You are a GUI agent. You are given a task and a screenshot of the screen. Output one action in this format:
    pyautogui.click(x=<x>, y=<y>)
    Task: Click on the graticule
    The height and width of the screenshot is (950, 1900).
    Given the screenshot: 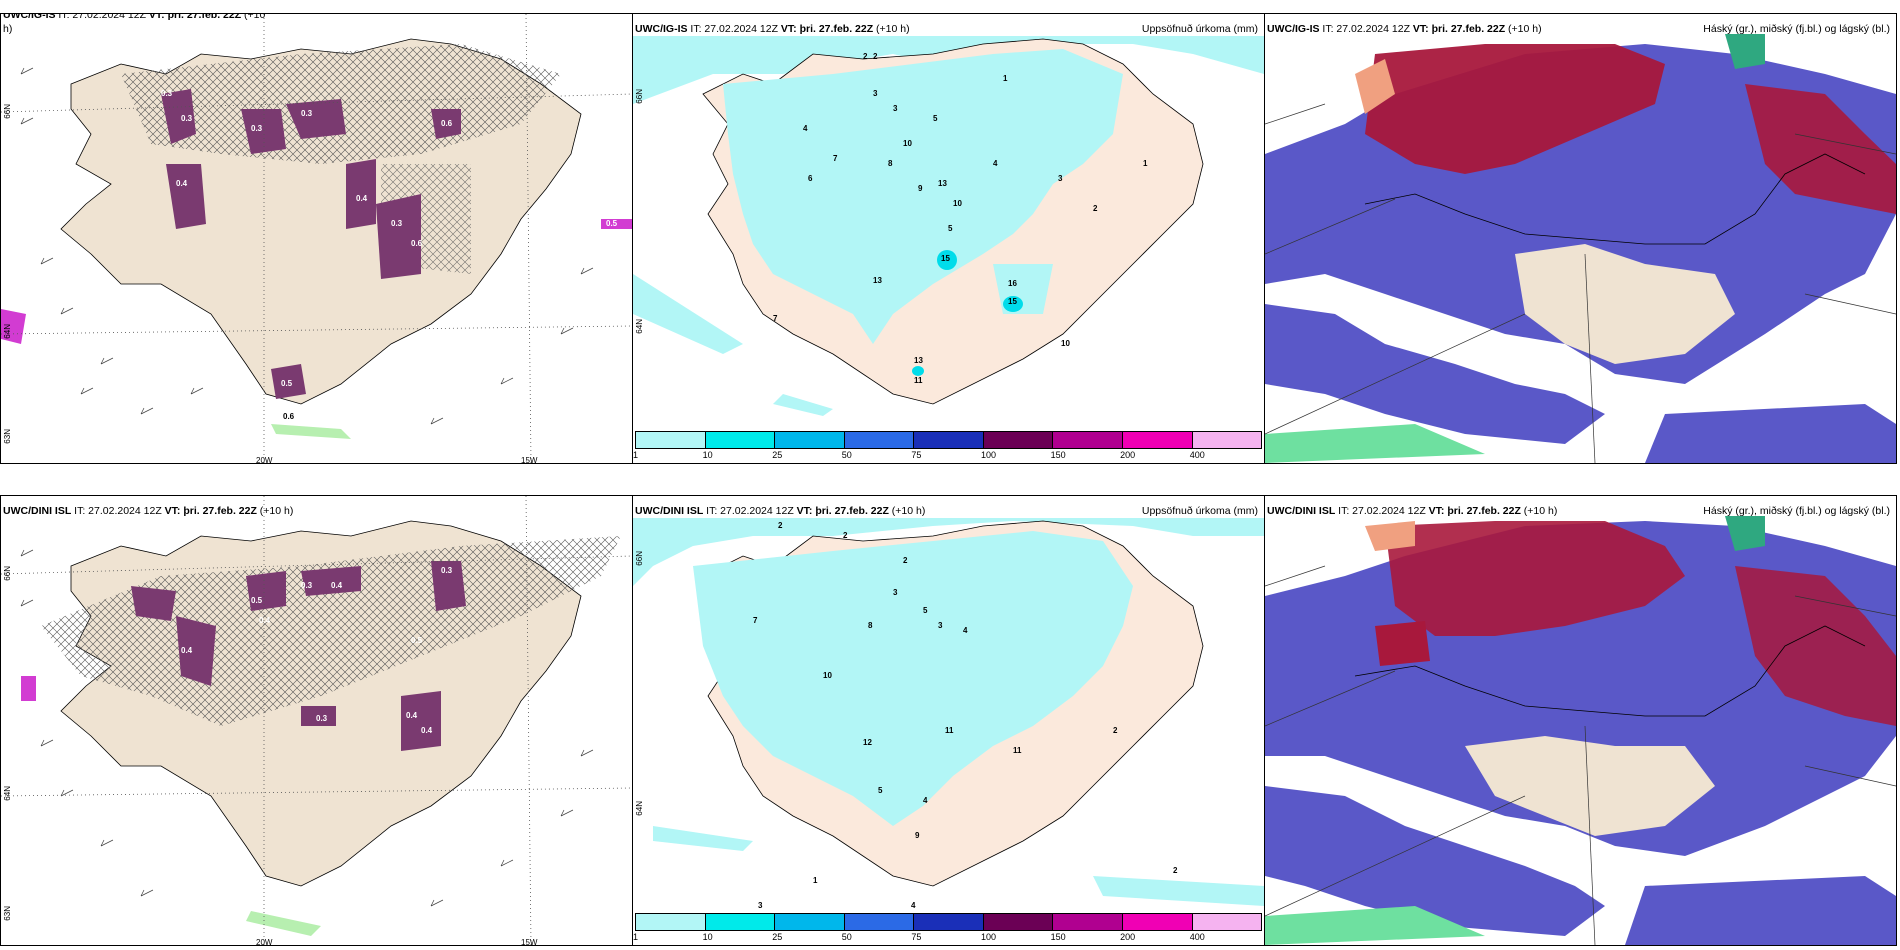 What is the action you would take?
    pyautogui.click(x=1580, y=283)
    